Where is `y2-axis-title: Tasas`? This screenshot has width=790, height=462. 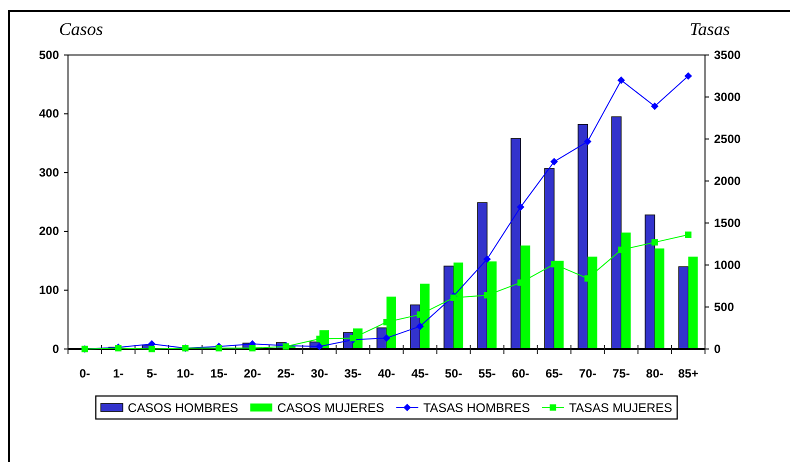 y2-axis-title: Tasas is located at coordinates (710, 29).